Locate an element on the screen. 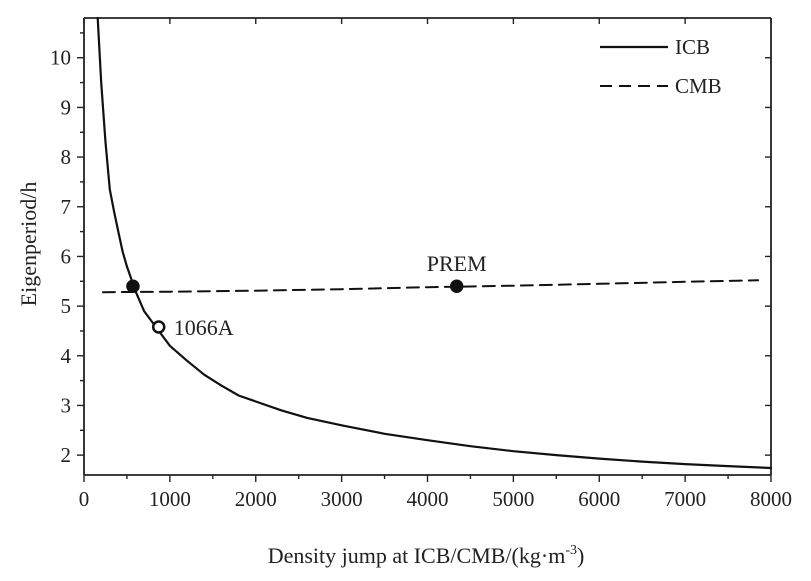 This screenshot has height=581, width=811. marker-layer: PREM 1066A is located at coordinates (306, 295).